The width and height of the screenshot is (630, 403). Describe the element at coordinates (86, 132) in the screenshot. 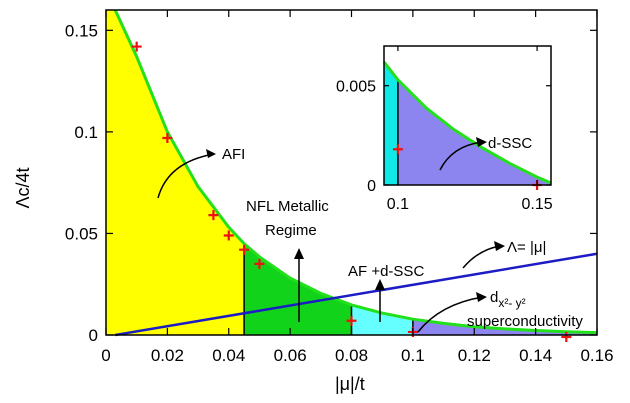

I see `y-tick-label: 0.1` at that location.